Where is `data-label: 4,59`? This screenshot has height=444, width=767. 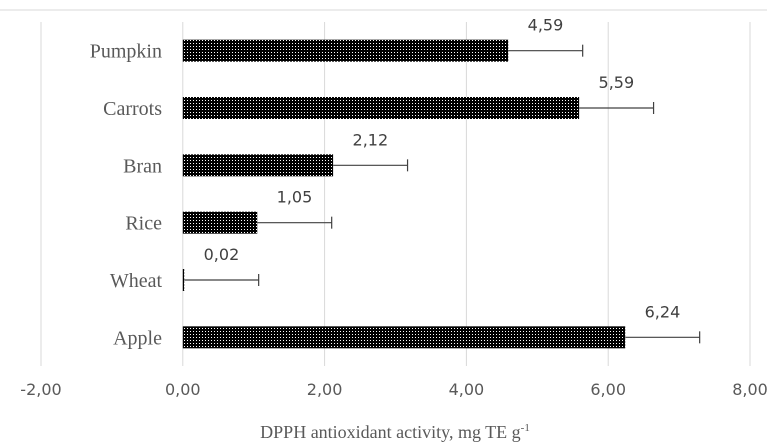
data-label: 4,59 is located at coordinates (546, 25).